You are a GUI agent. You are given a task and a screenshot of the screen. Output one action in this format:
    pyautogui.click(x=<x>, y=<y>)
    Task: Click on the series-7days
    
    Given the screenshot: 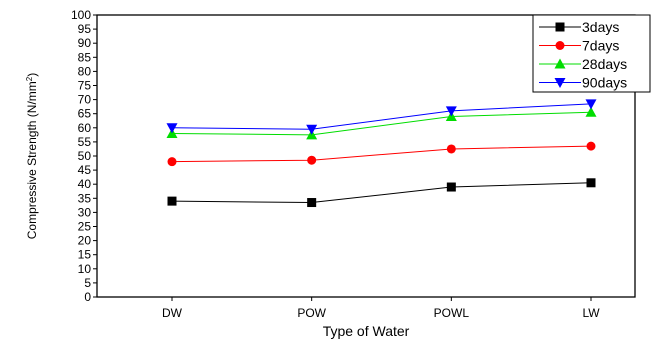 What is the action you would take?
    pyautogui.click(x=381, y=154)
    